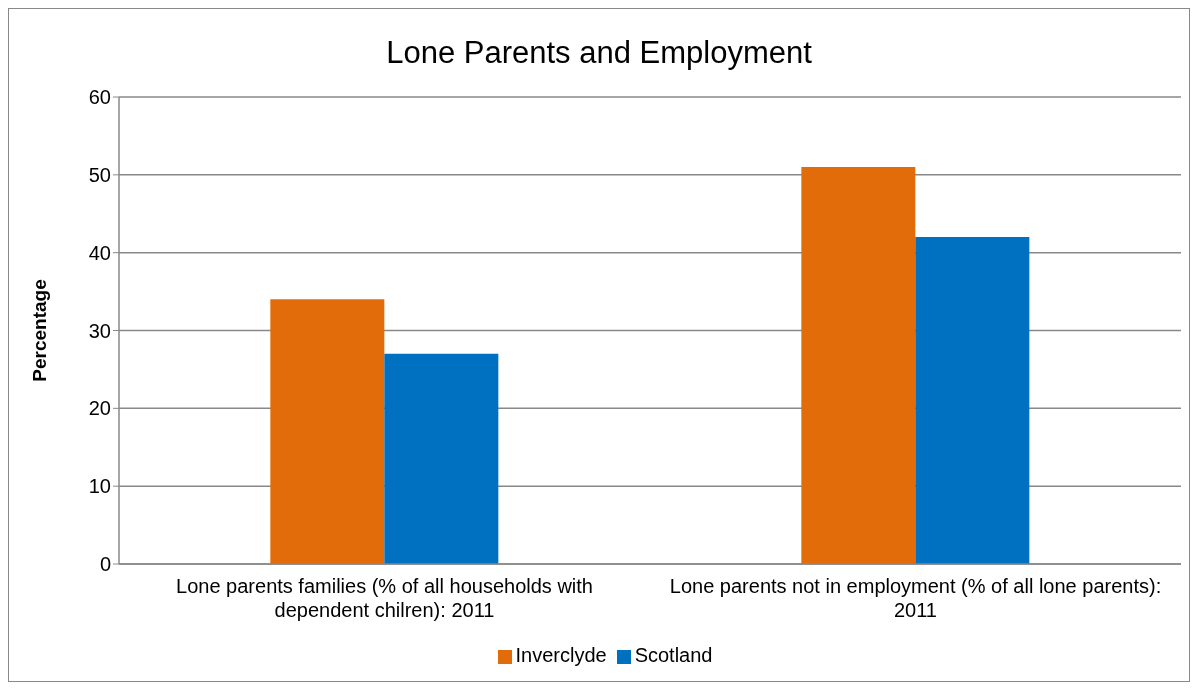  Describe the element at coordinates (915, 598) in the screenshot. I see `x-tick-label: Lone parents not in employment (% of all lone parents): 2011` at that location.